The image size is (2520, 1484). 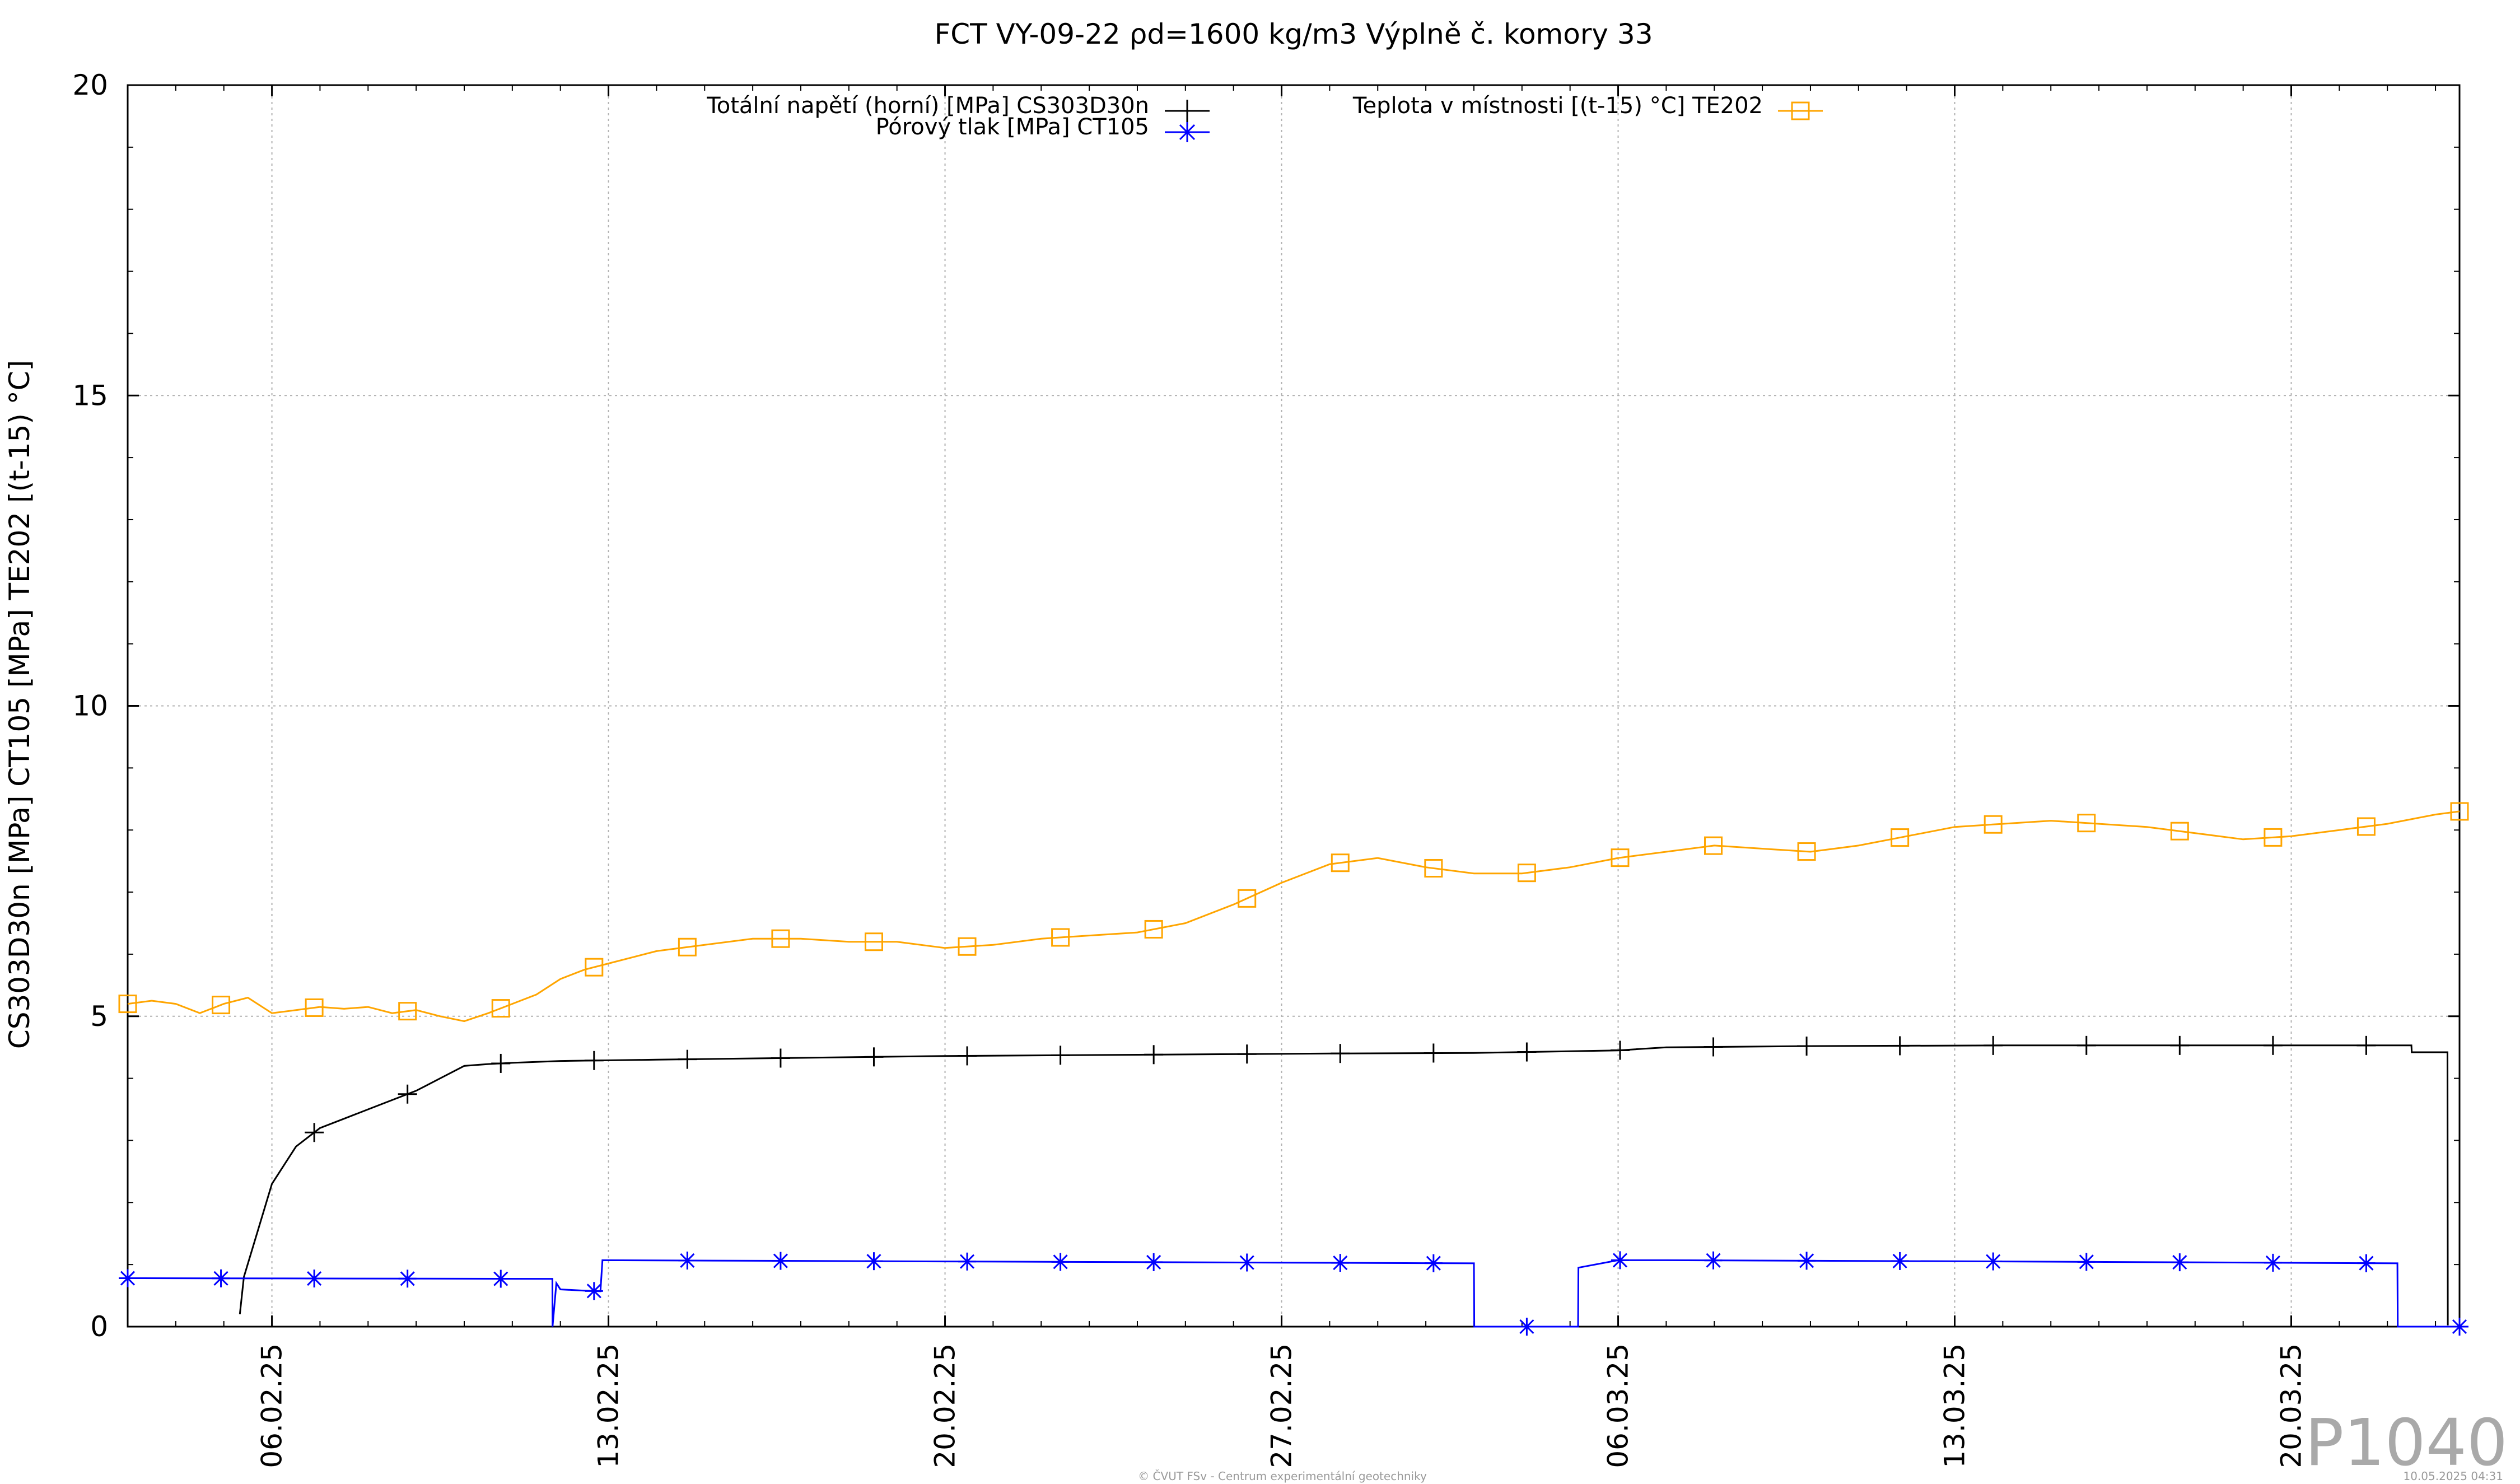 I want to click on y-tick-label: 10, so click(x=90, y=706).